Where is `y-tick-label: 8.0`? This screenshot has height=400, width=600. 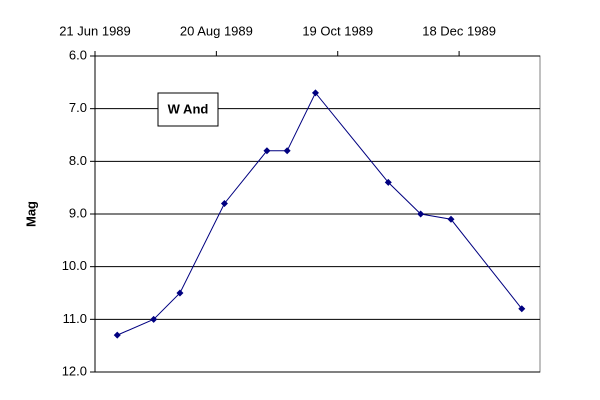 y-tick-label: 8.0 is located at coordinates (78, 160).